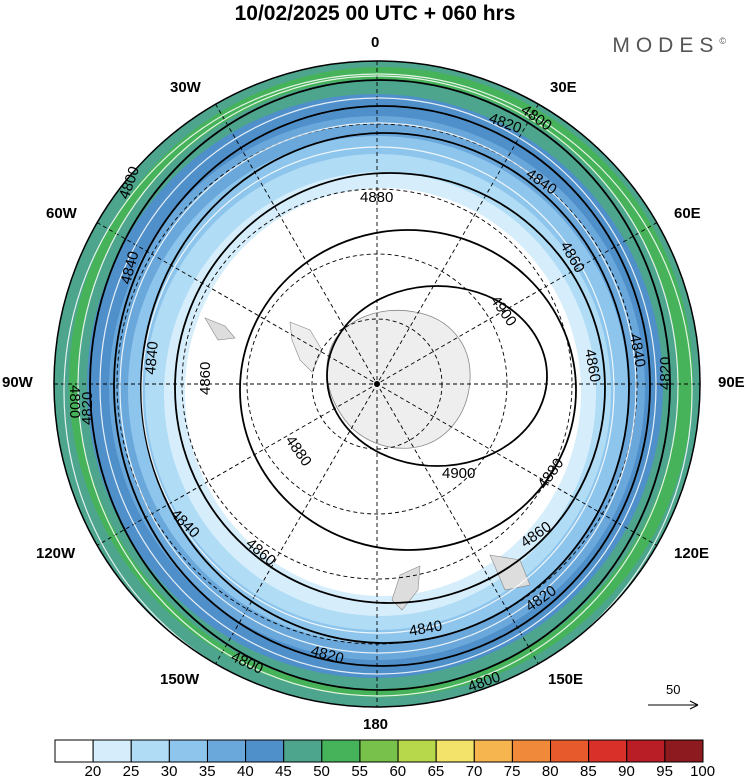 The height and width of the screenshot is (782, 750). I want to click on map-title: 10/02/2025 00 UTC + 060 hrs, so click(375, 13).